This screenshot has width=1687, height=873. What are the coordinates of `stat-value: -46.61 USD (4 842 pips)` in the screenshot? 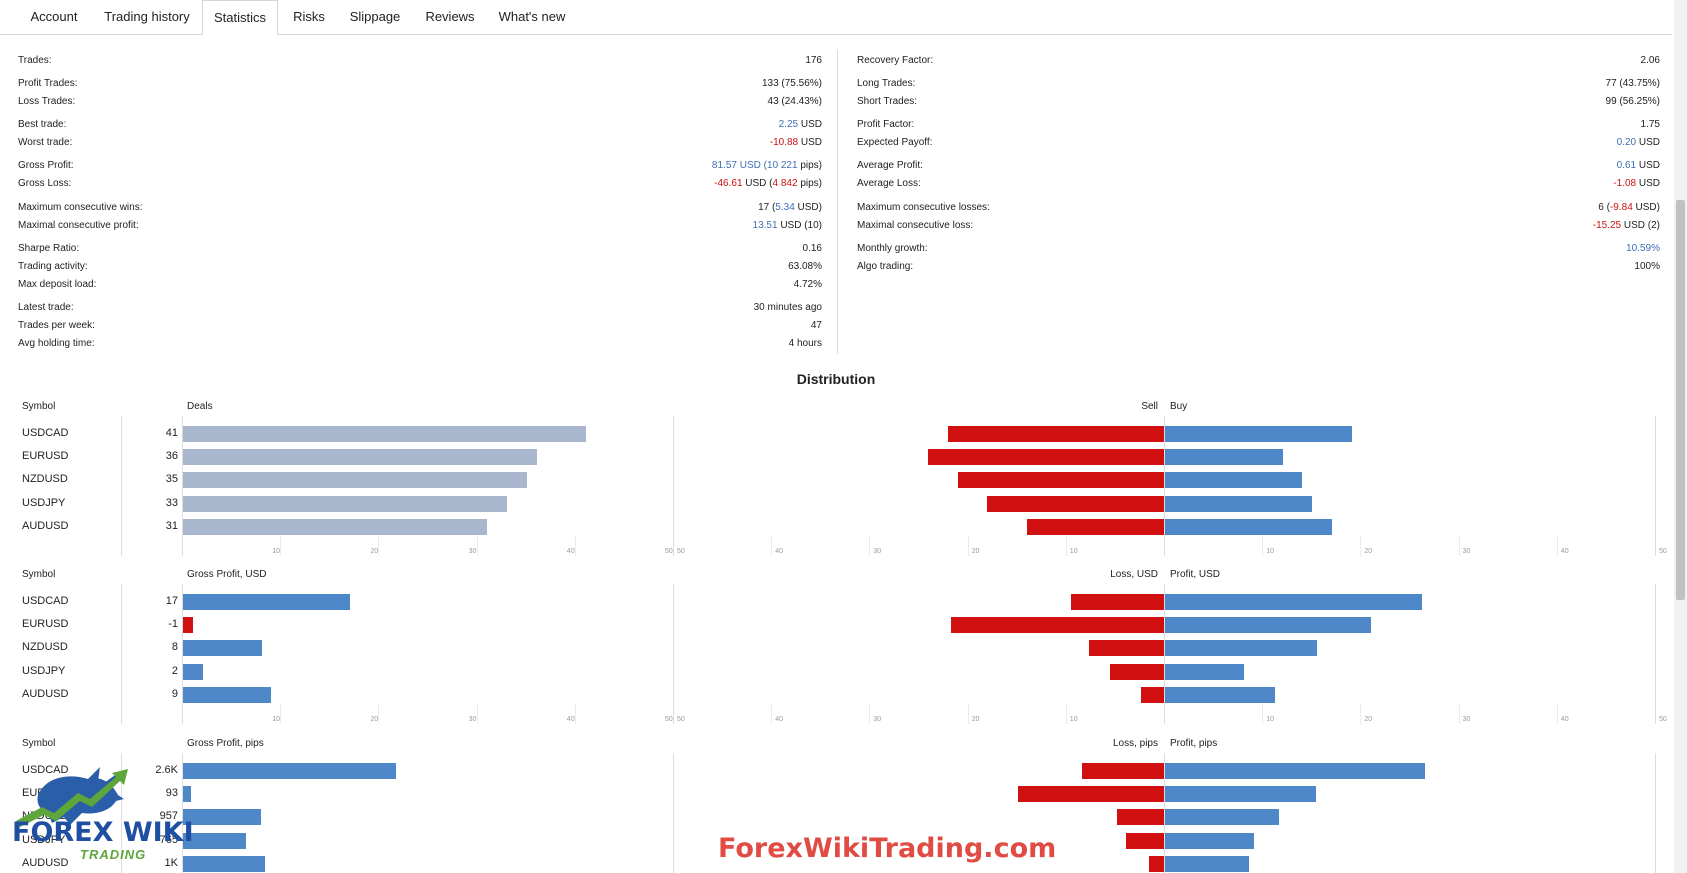 It's located at (768, 183).